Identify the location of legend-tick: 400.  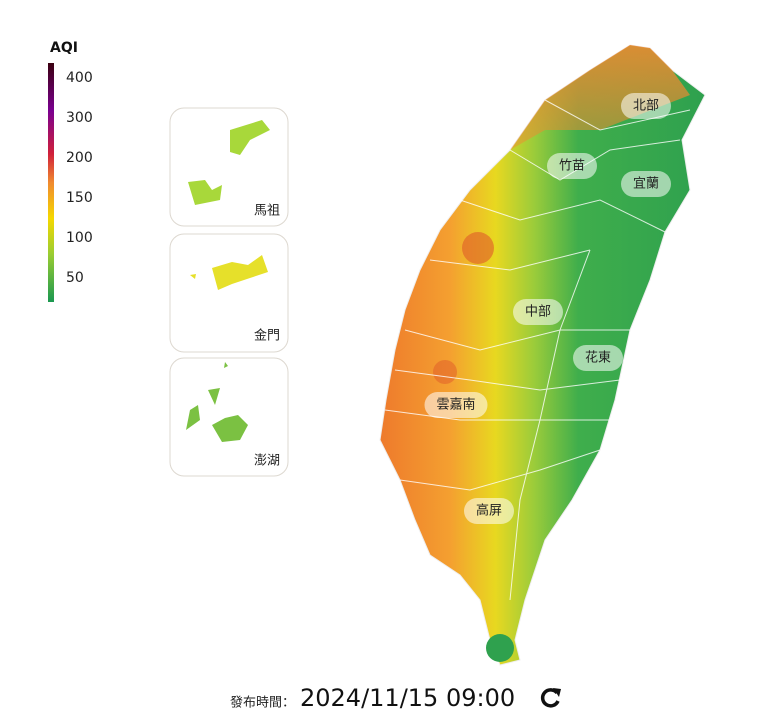
(79, 78).